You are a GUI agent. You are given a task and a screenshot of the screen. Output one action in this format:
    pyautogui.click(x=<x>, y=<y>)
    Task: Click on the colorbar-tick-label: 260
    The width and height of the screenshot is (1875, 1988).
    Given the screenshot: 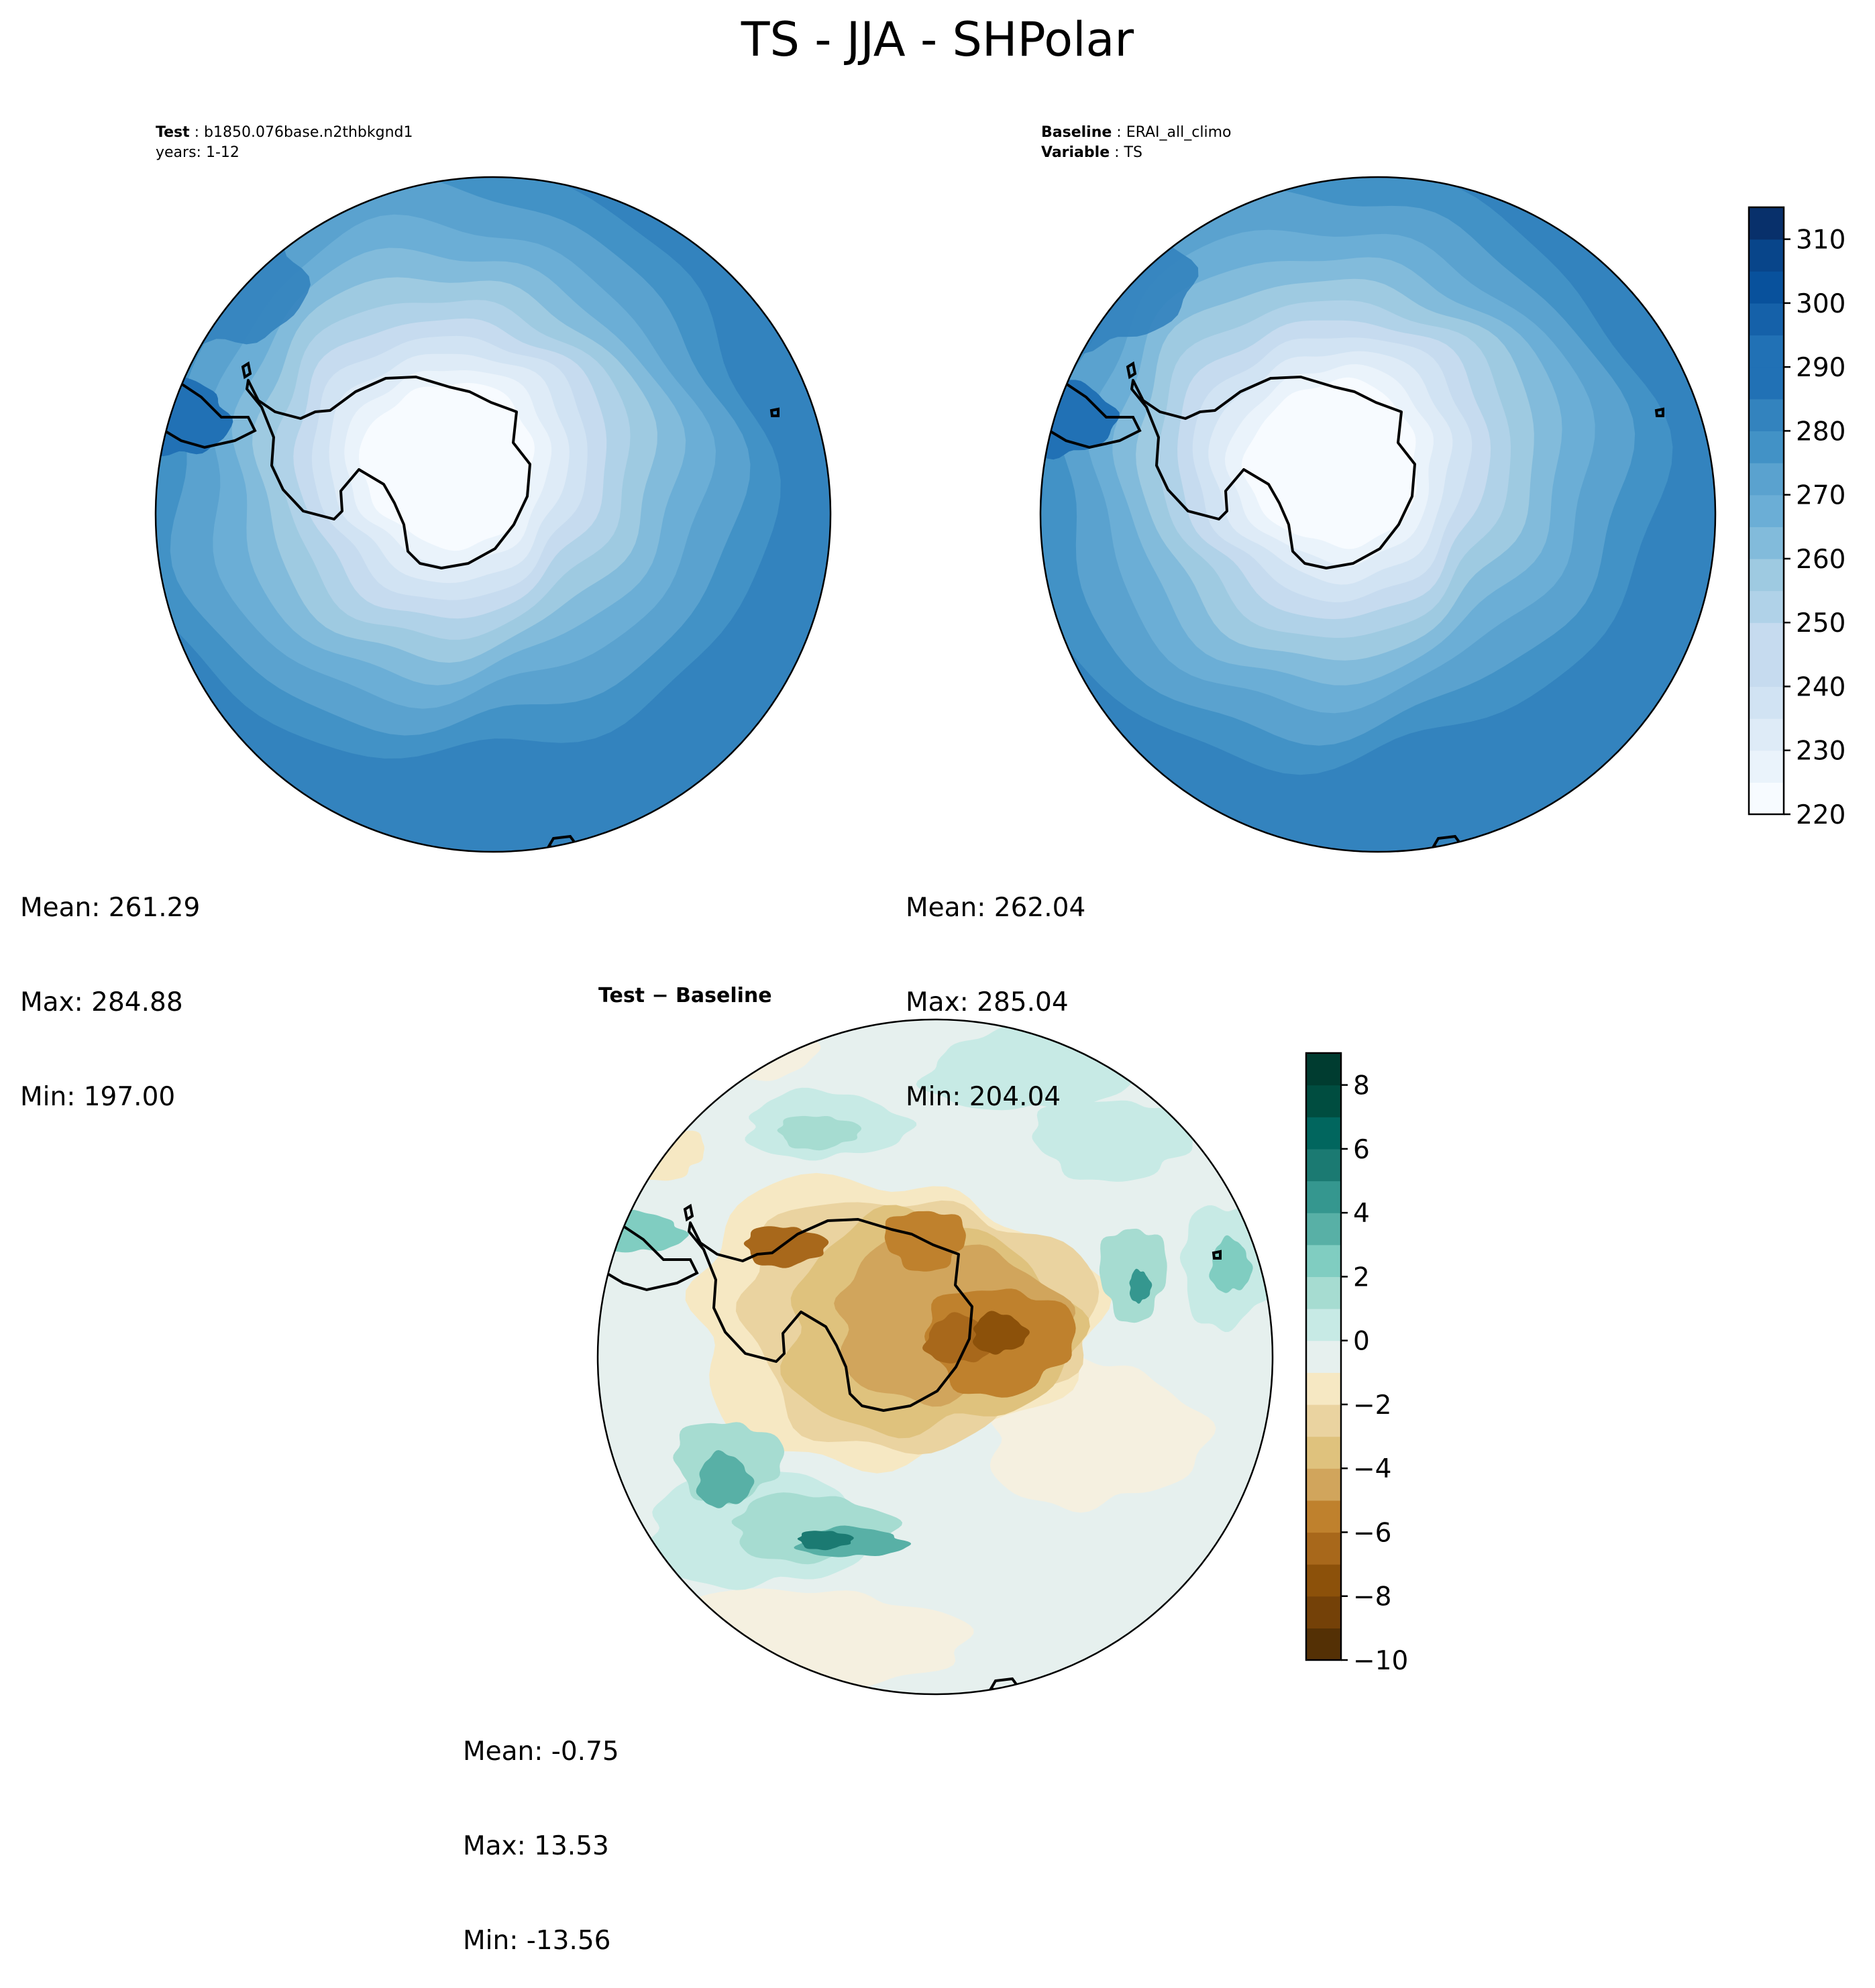 What is the action you would take?
    pyautogui.click(x=1820, y=560)
    